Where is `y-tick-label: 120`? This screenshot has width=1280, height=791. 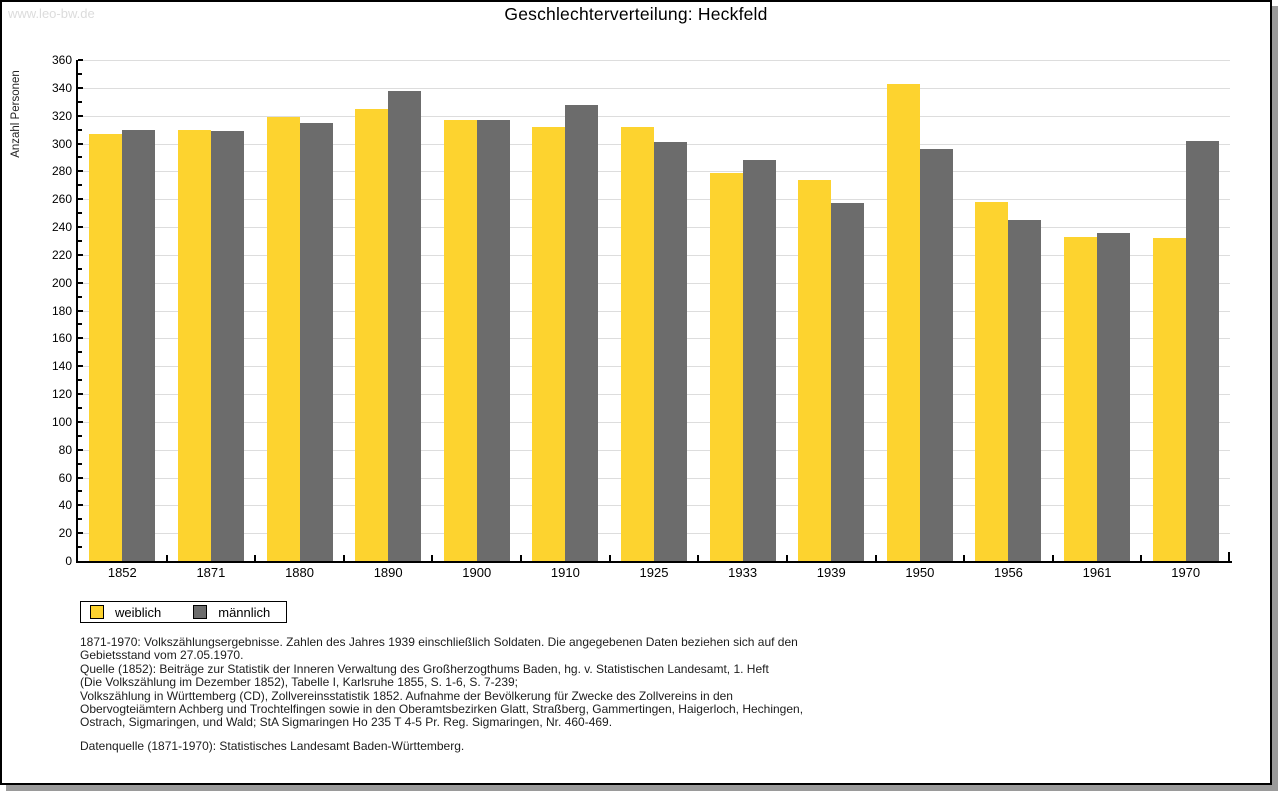
y-tick-label: 120 is located at coordinates (61, 394).